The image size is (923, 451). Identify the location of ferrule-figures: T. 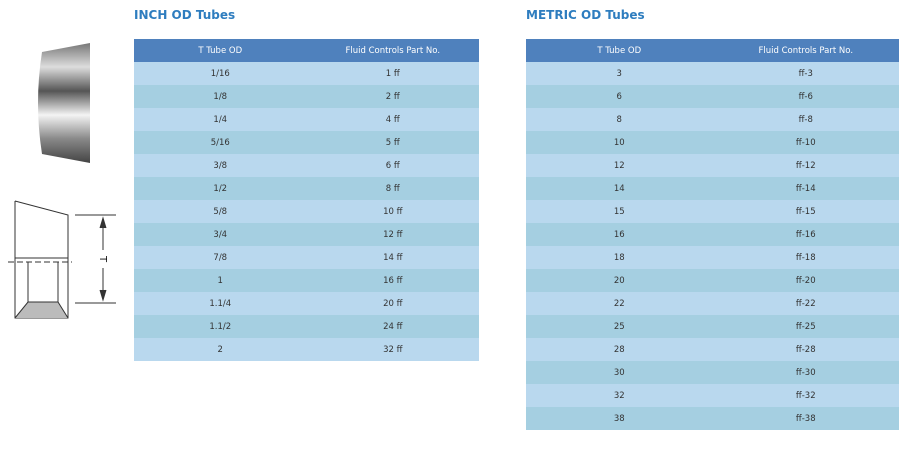
(62, 181).